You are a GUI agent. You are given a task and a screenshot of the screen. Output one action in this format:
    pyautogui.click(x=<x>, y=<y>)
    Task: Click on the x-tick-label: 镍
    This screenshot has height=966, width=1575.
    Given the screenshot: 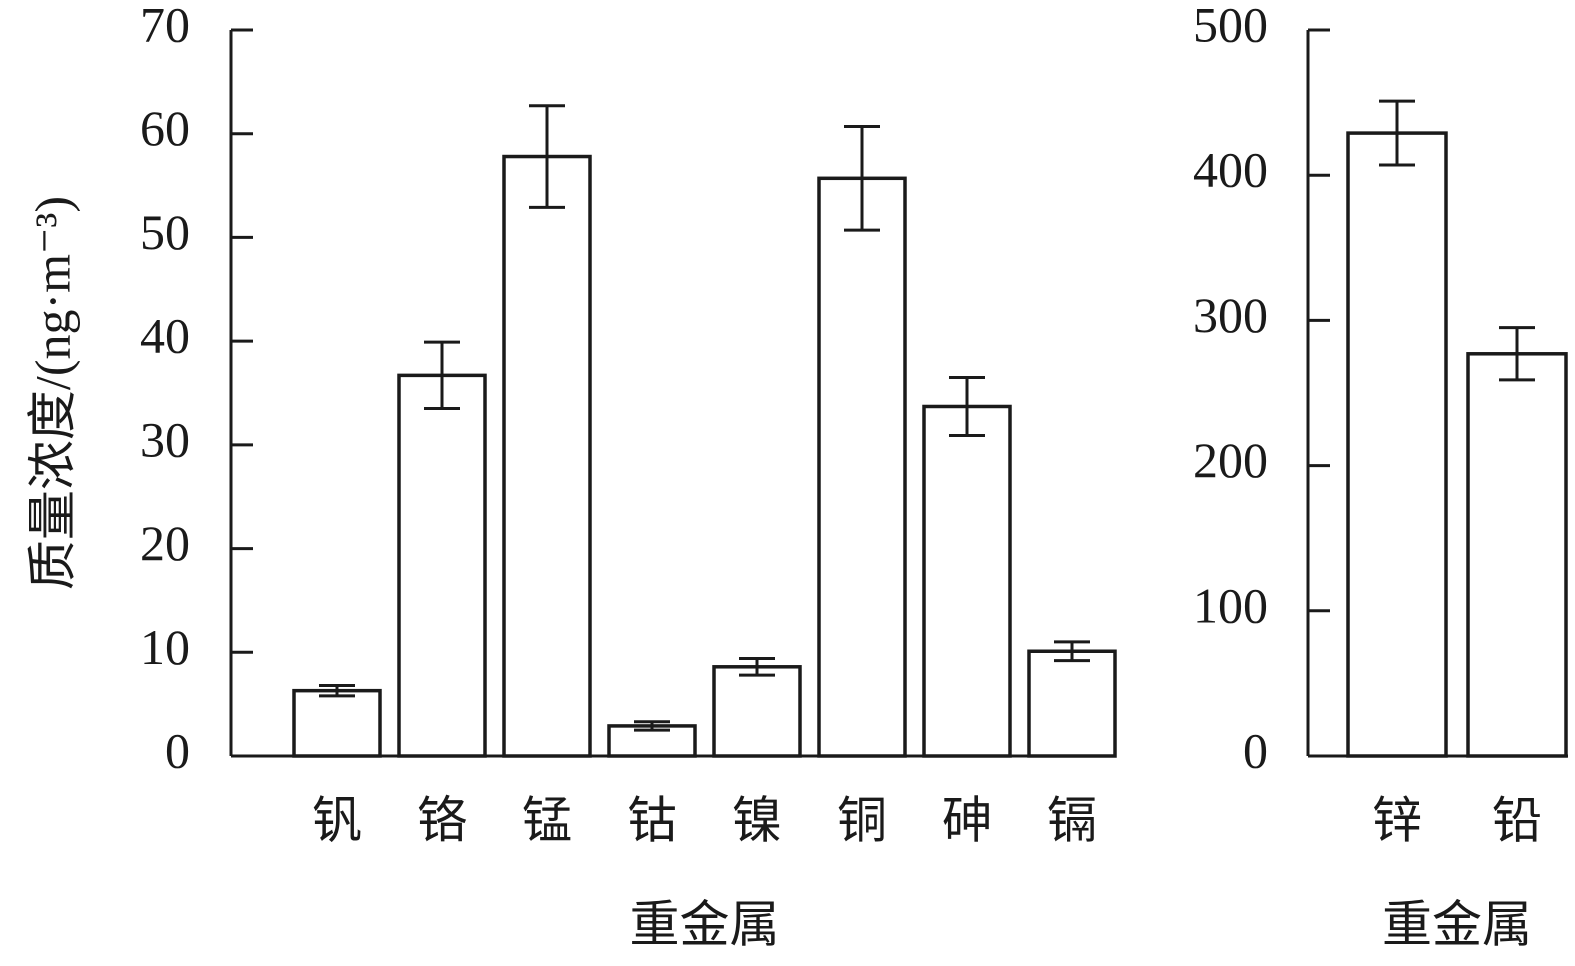 What is the action you would take?
    pyautogui.click(x=757, y=820)
    